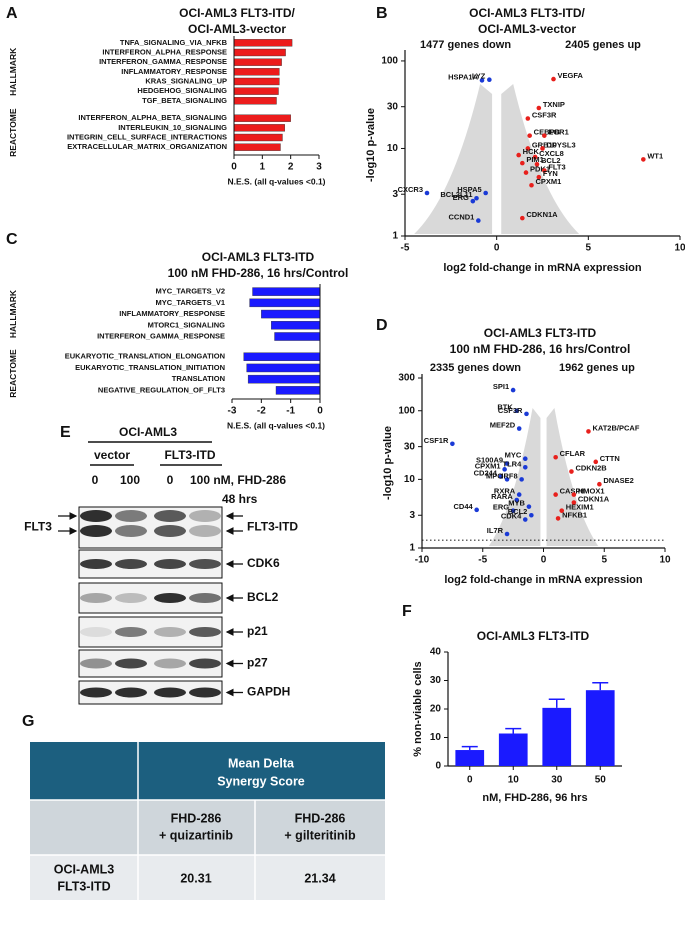 The image size is (685, 932). Describe the element at coordinates (263, 167) in the screenshot. I see `x-tick-label: 1` at that location.